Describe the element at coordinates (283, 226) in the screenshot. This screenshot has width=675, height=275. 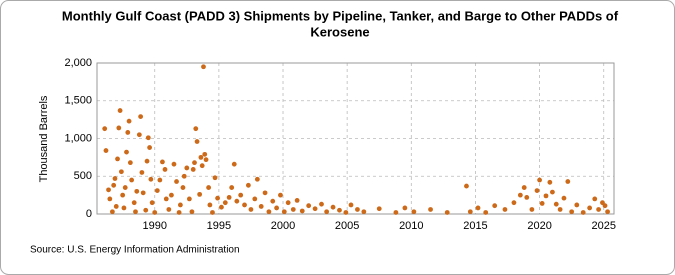
I see `x-tick-label: 2000` at that location.